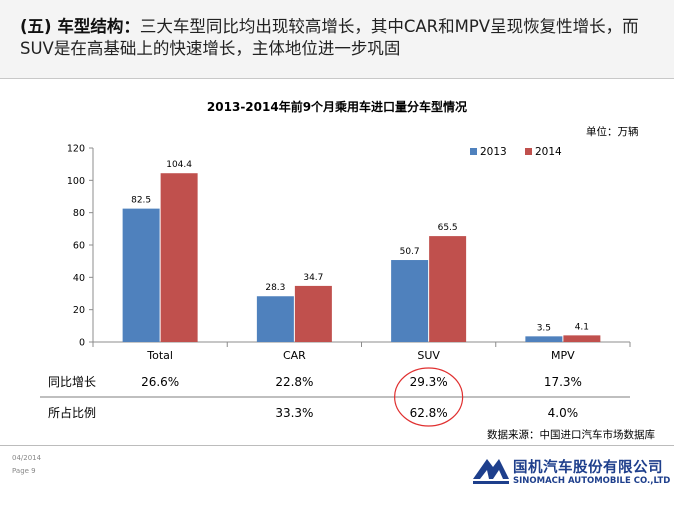 The height and width of the screenshot is (506, 674). Describe the element at coordinates (294, 355) in the screenshot. I see `x-tick-label: CAR` at that location.